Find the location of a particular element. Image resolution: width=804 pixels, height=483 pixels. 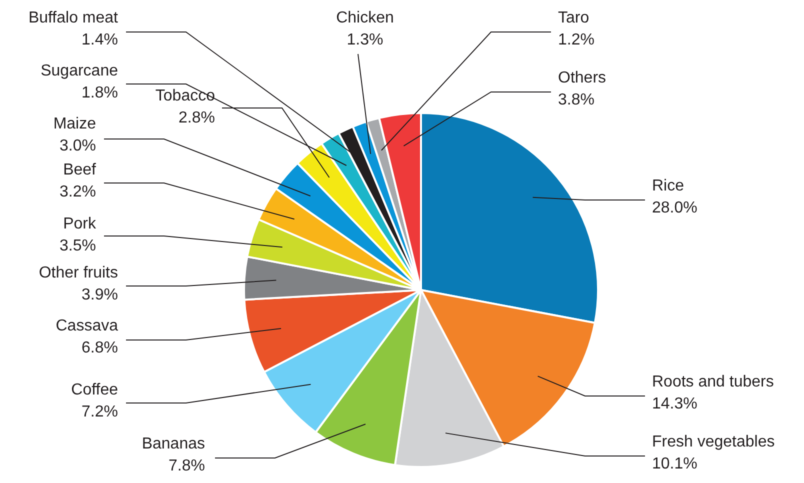

slice-label: Others is located at coordinates (582, 77).